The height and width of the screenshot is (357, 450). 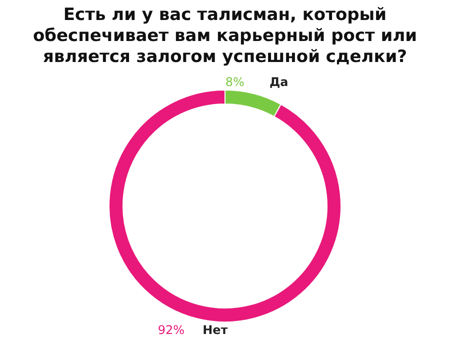 I want to click on text: является залогом успешной сделки?, so click(x=225, y=57).